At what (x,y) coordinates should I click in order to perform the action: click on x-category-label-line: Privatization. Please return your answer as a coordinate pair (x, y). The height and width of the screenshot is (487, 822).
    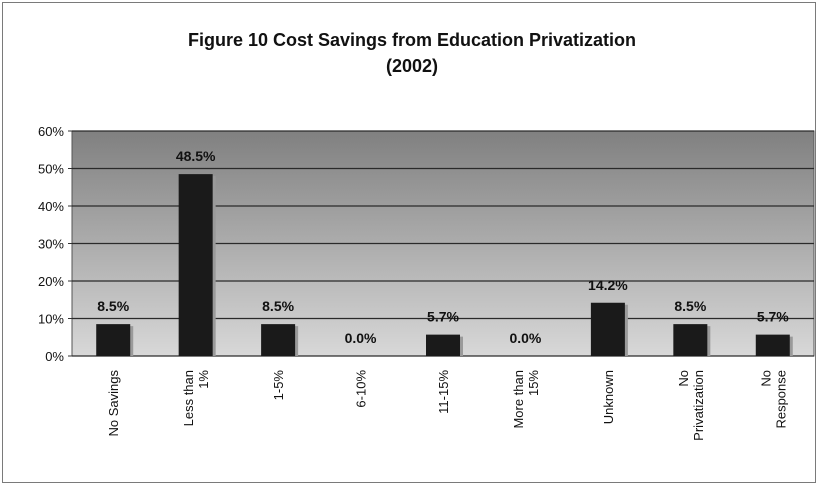
    Looking at the image, I should click on (698, 405).